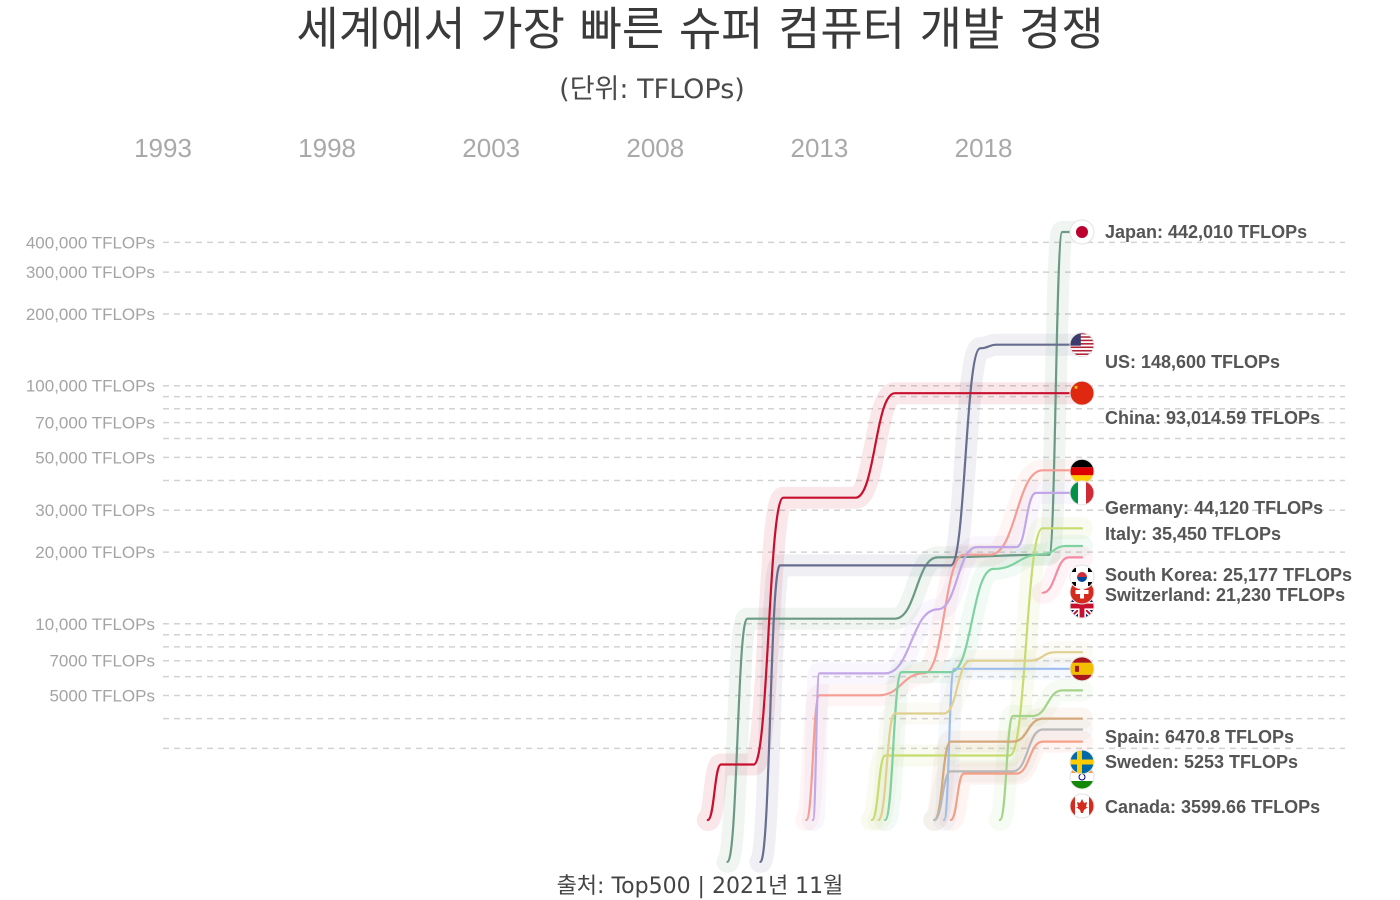 This screenshot has width=1400, height=900. What do you see at coordinates (700, 886) in the screenshot?
I see `source-note: 출처: Top500 | 2021년 11월` at bounding box center [700, 886].